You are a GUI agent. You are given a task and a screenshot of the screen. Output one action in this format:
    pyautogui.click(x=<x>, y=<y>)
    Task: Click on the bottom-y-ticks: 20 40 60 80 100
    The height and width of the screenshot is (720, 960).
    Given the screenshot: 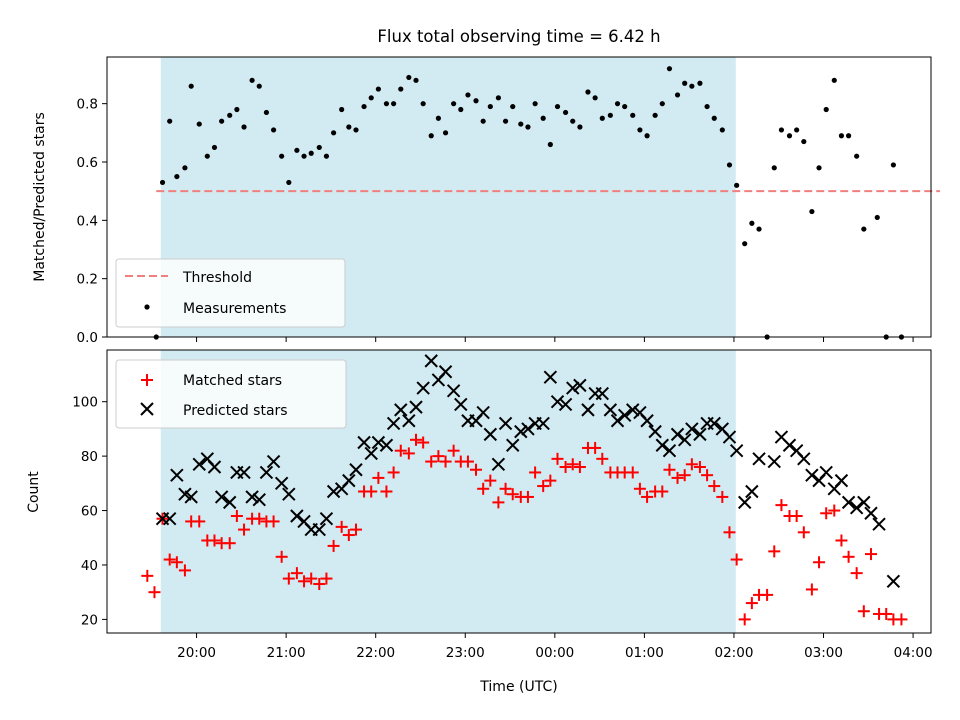 What is the action you would take?
    pyautogui.click(x=89, y=511)
    